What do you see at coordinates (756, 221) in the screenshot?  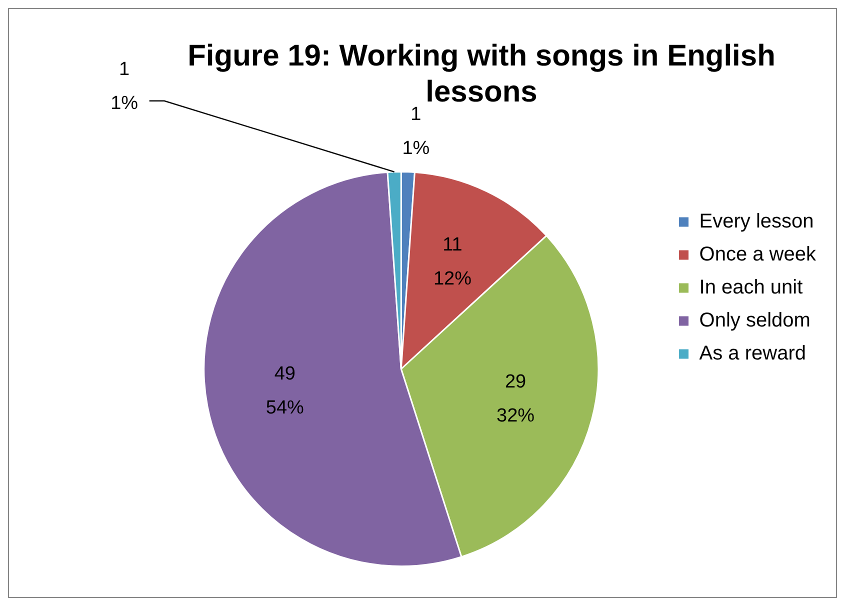 I see `legend-label: Every lesson` at bounding box center [756, 221].